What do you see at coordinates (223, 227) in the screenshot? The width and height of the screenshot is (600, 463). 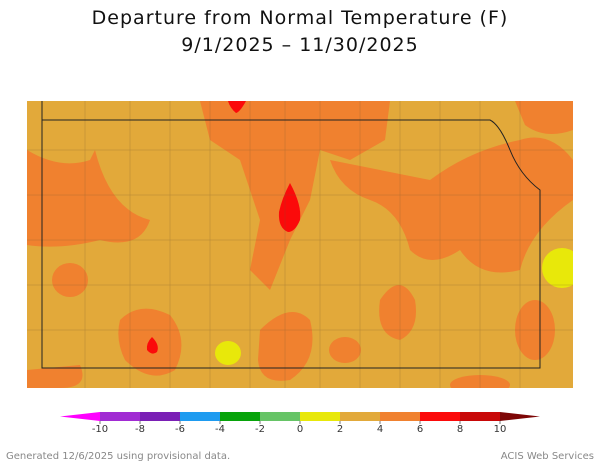 I see `hot-areas` at bounding box center [223, 227].